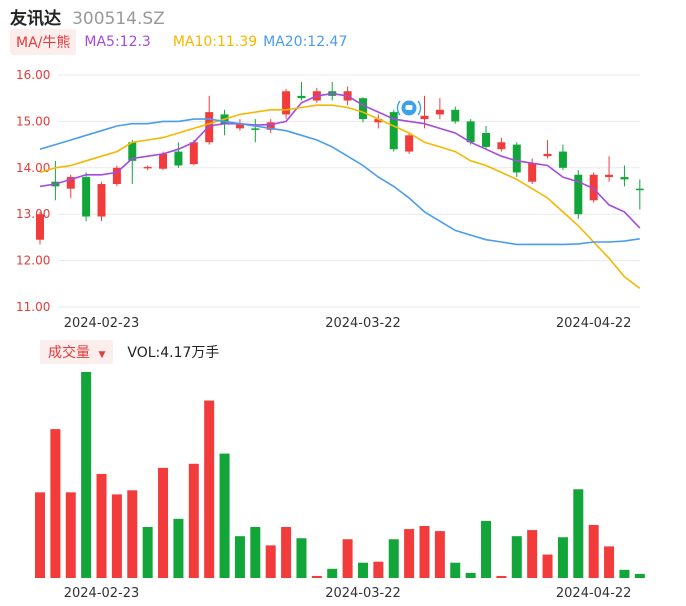 This screenshot has width=686, height=606. I want to click on volume-button-label: 成交量, so click(69, 353).